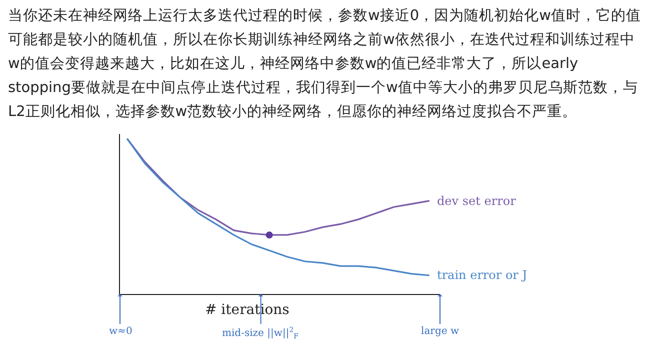 The width and height of the screenshot is (650, 344). Describe the element at coordinates (440, 331) in the screenshot. I see `text: large w` at that location.